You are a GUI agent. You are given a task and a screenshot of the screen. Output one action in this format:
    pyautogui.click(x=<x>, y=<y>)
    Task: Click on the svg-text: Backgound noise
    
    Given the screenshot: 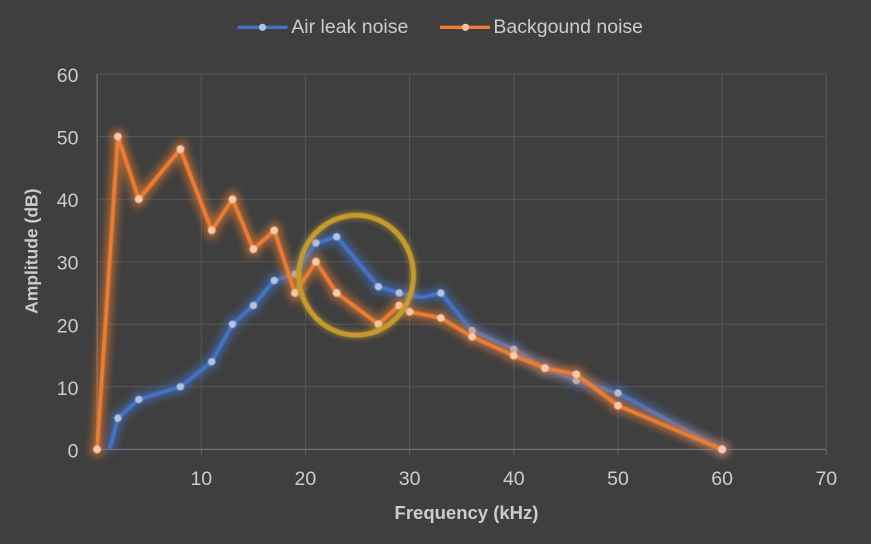 What is the action you would take?
    pyautogui.click(x=568, y=27)
    